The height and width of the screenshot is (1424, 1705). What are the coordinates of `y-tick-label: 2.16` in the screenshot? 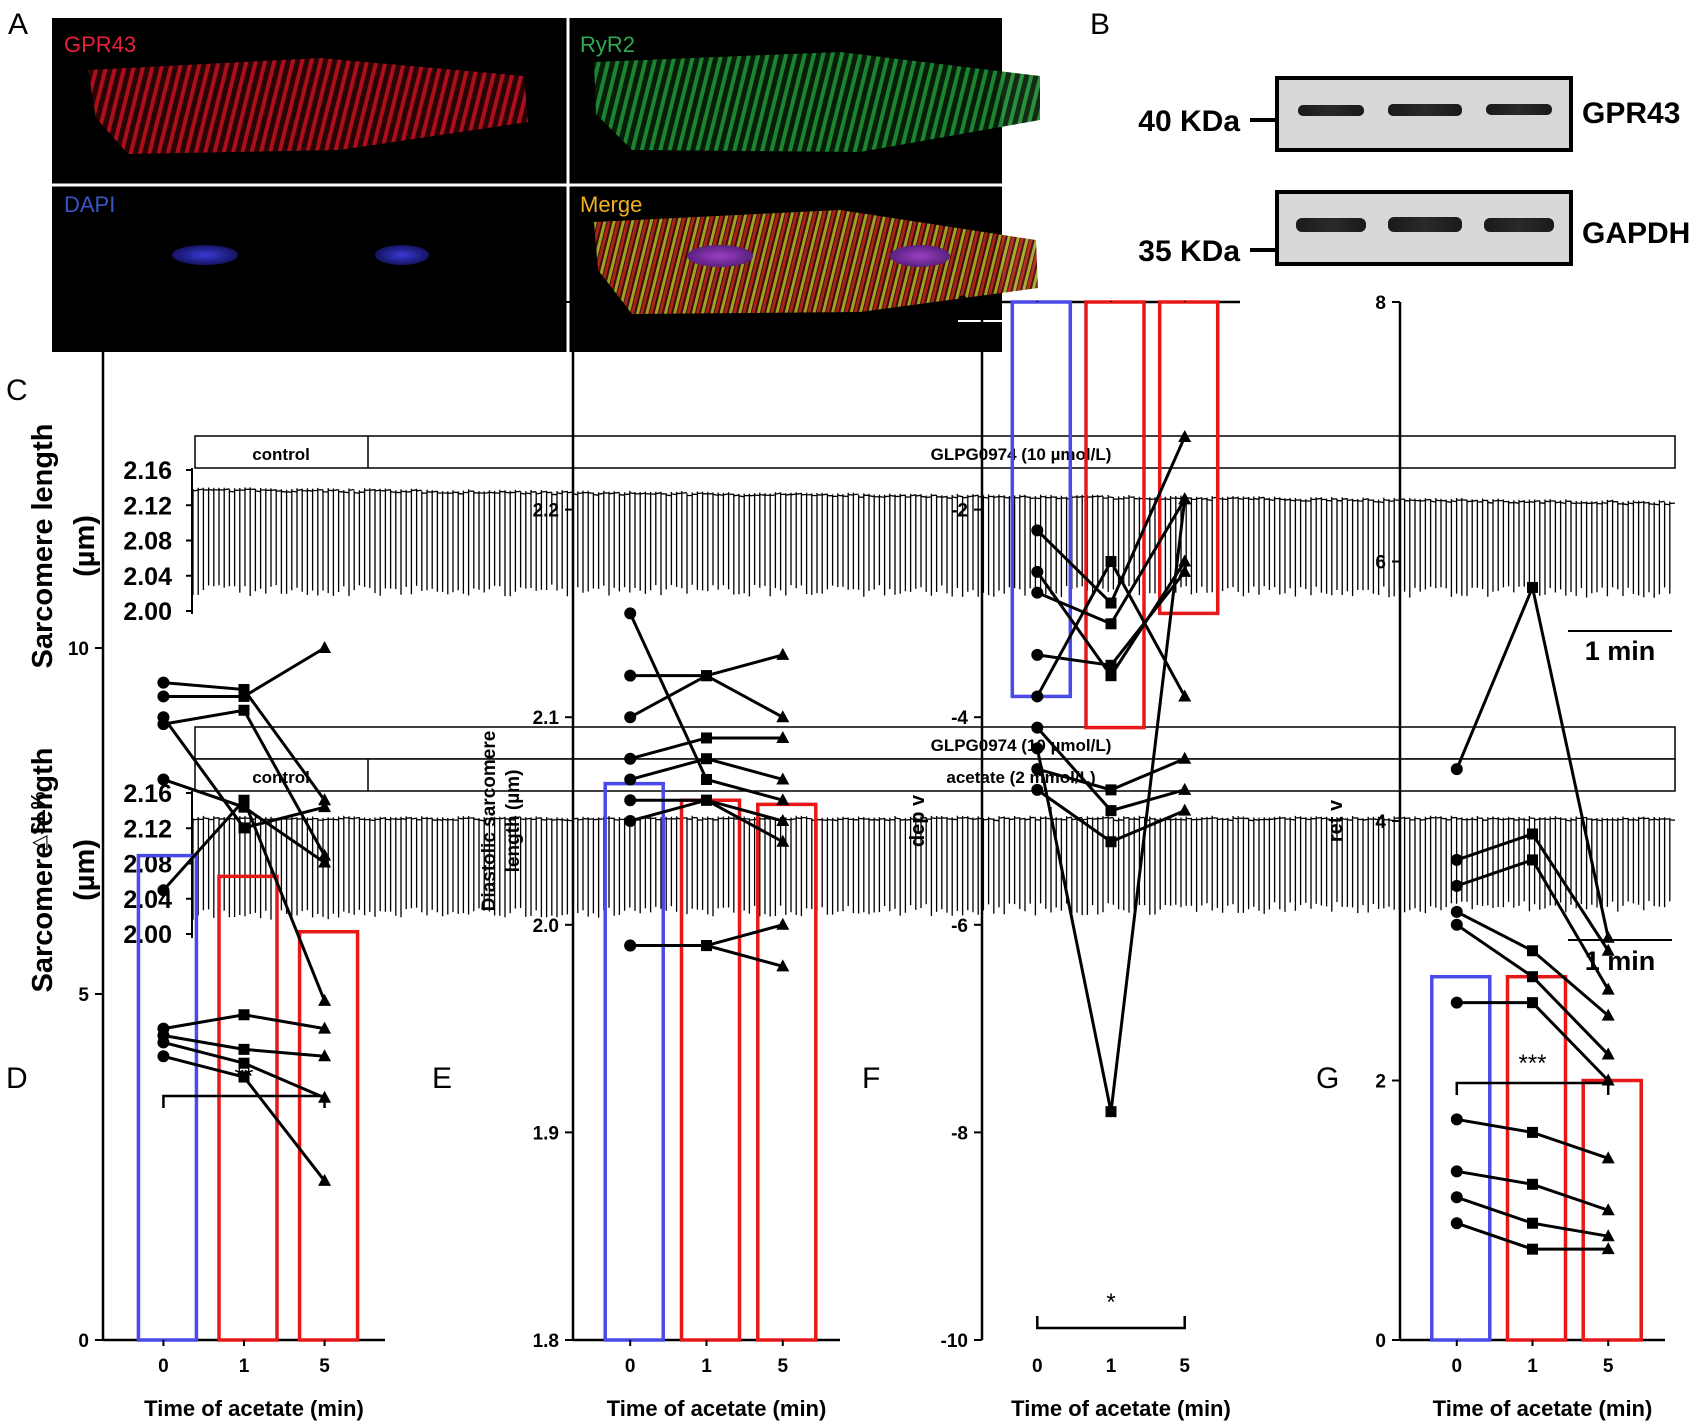 It's located at (147, 471).